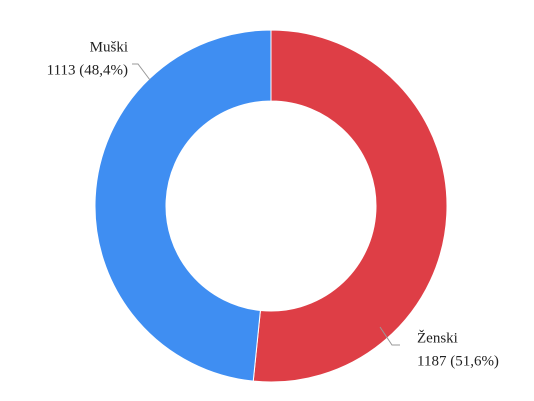 This screenshot has width=534, height=401. Describe the element at coordinates (109, 47) in the screenshot. I see `slice-label: Muški` at that location.